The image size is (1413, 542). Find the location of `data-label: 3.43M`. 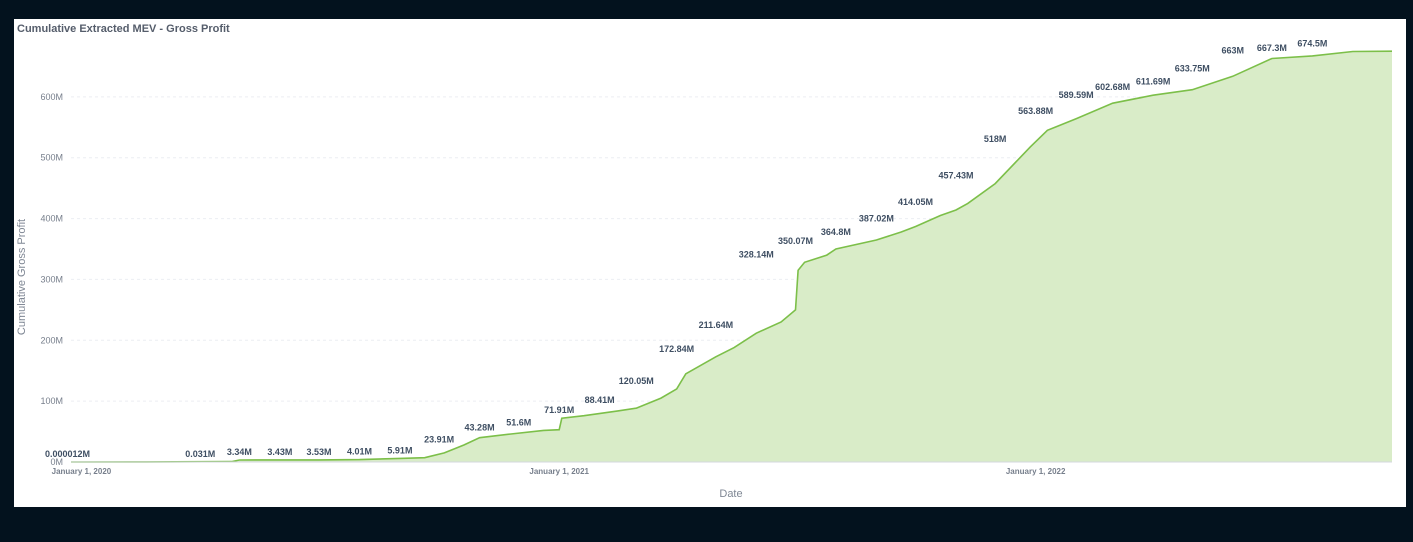

data-label: 3.43M is located at coordinates (279, 452).